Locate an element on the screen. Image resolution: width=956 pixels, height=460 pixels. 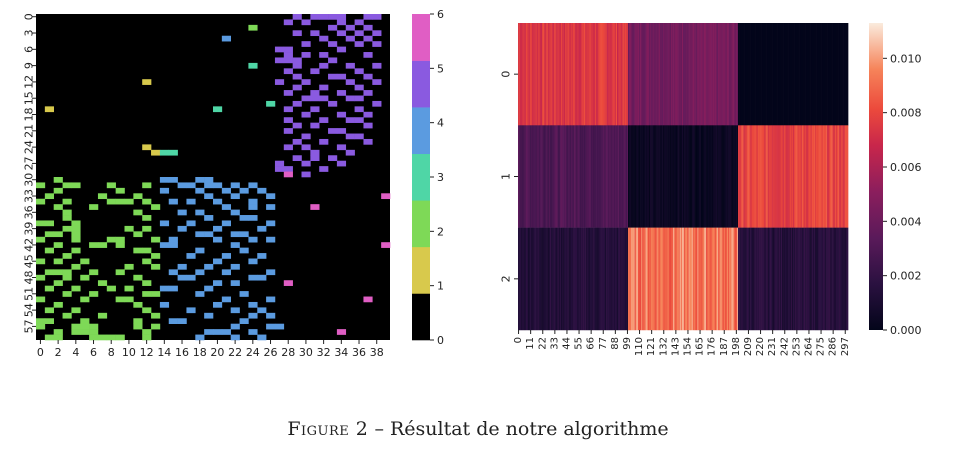
x-tick-label: 11 is located at coordinates (530, 343).